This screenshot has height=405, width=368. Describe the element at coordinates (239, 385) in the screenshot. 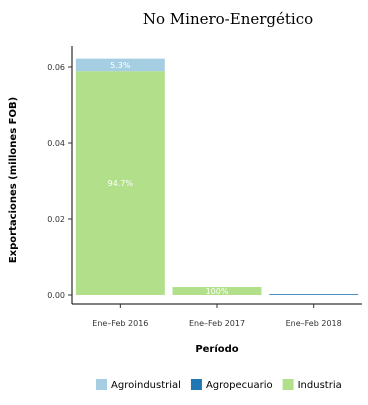

I see `legend-label: Agropecuario` at that location.